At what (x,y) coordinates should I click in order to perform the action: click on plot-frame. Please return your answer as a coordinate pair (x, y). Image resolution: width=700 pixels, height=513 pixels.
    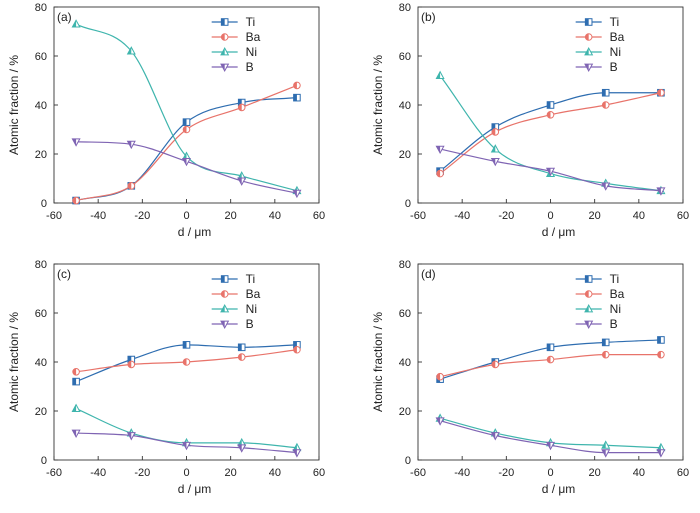
    Looking at the image, I should click on (186, 105).